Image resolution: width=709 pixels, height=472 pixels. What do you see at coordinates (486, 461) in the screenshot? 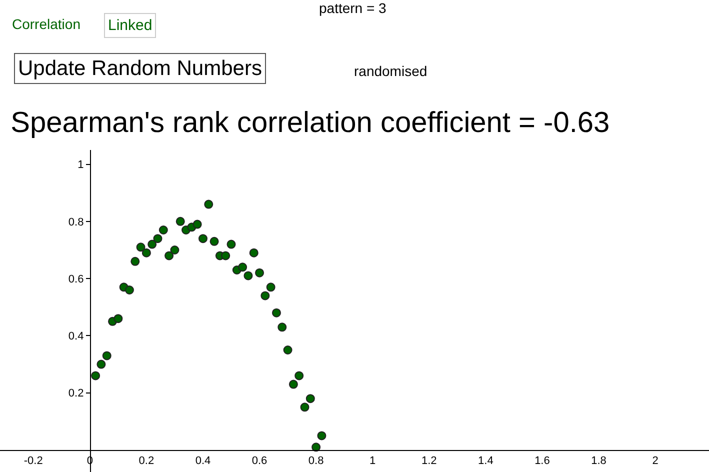
I see `x-tick-label: 1.4` at bounding box center [486, 461].